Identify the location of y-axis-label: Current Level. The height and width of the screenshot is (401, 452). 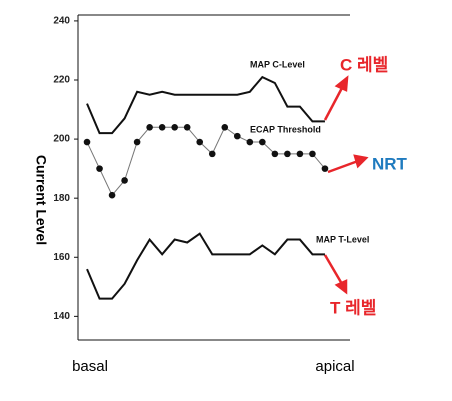
(41, 200).